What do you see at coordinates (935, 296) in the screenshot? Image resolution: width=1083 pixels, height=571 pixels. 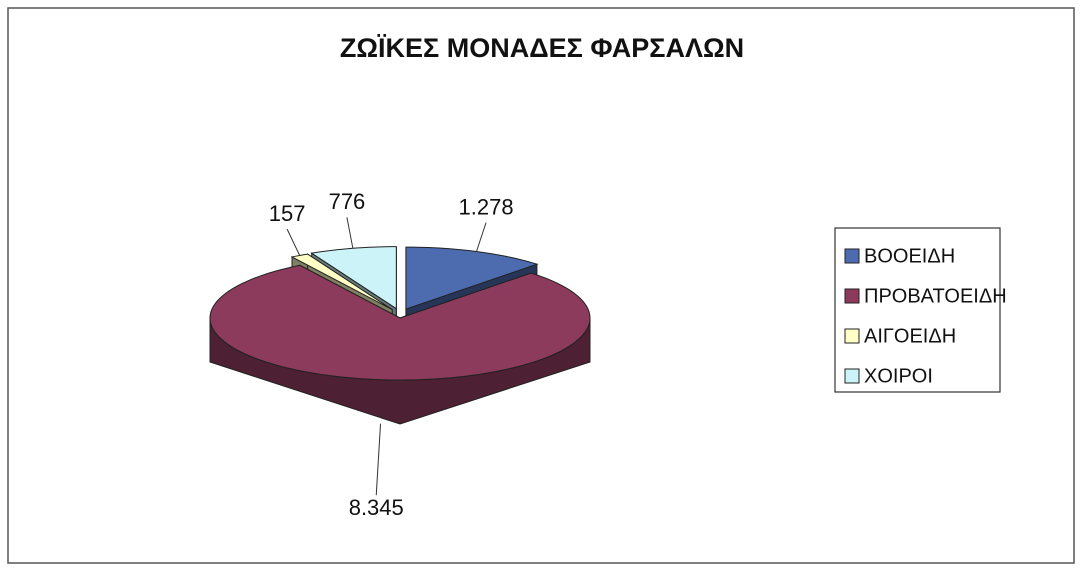 I see `legend-label: ΠΡΟΒΑΤΟΕΙΔΗ` at bounding box center [935, 296].